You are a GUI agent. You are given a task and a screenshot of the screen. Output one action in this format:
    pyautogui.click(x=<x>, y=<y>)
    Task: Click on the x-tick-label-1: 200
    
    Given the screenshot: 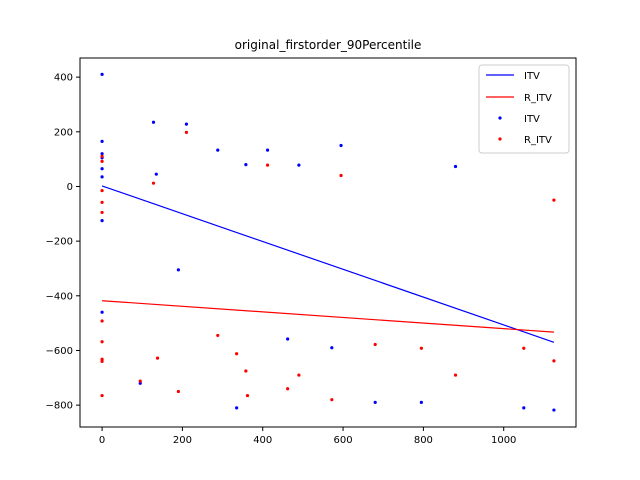 What is the action you would take?
    pyautogui.click(x=182, y=440)
    